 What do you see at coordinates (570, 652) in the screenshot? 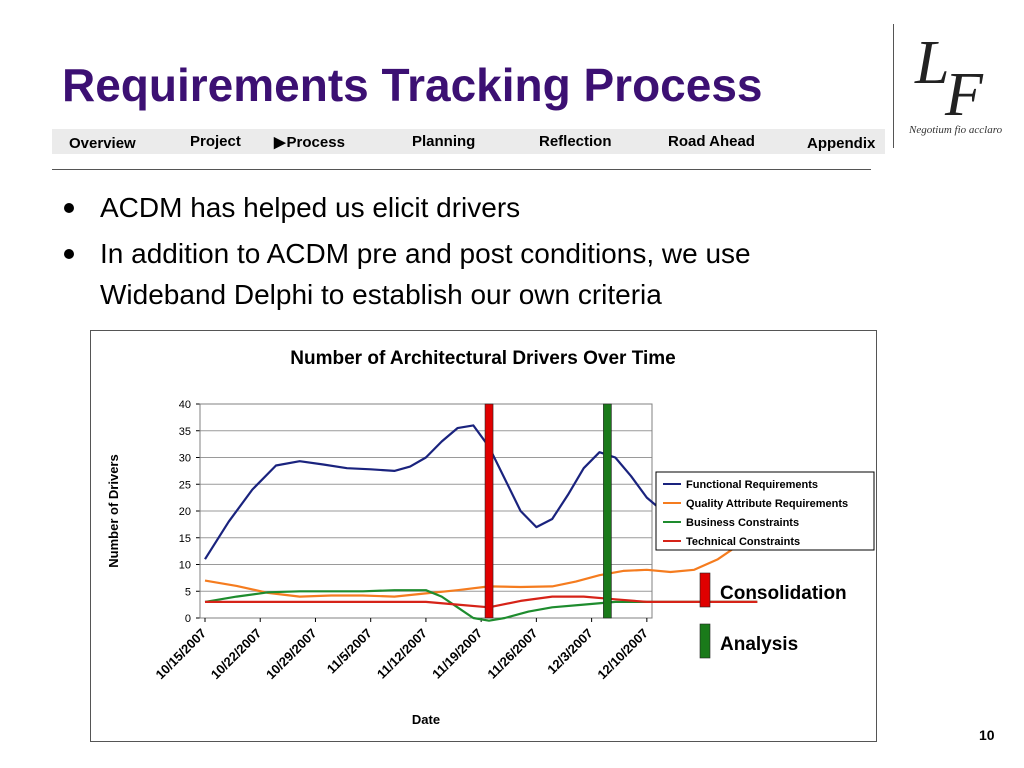
I see `x-tick-label: 12/3/2007` at bounding box center [570, 652].